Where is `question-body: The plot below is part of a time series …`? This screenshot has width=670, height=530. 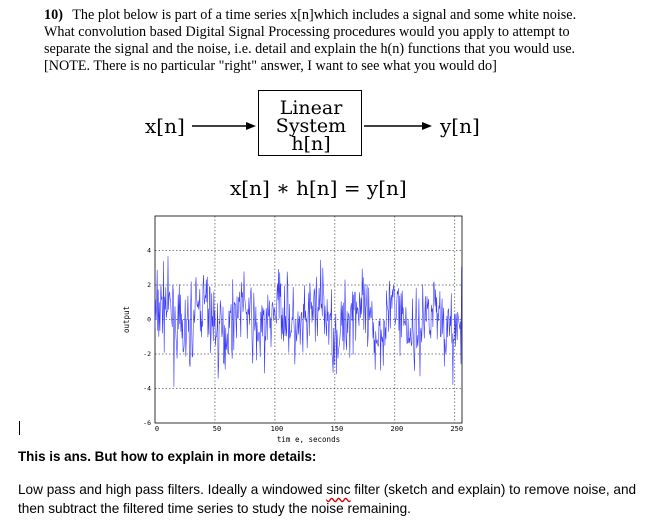 question-body: The plot below is part of a time series … is located at coordinates (310, 40).